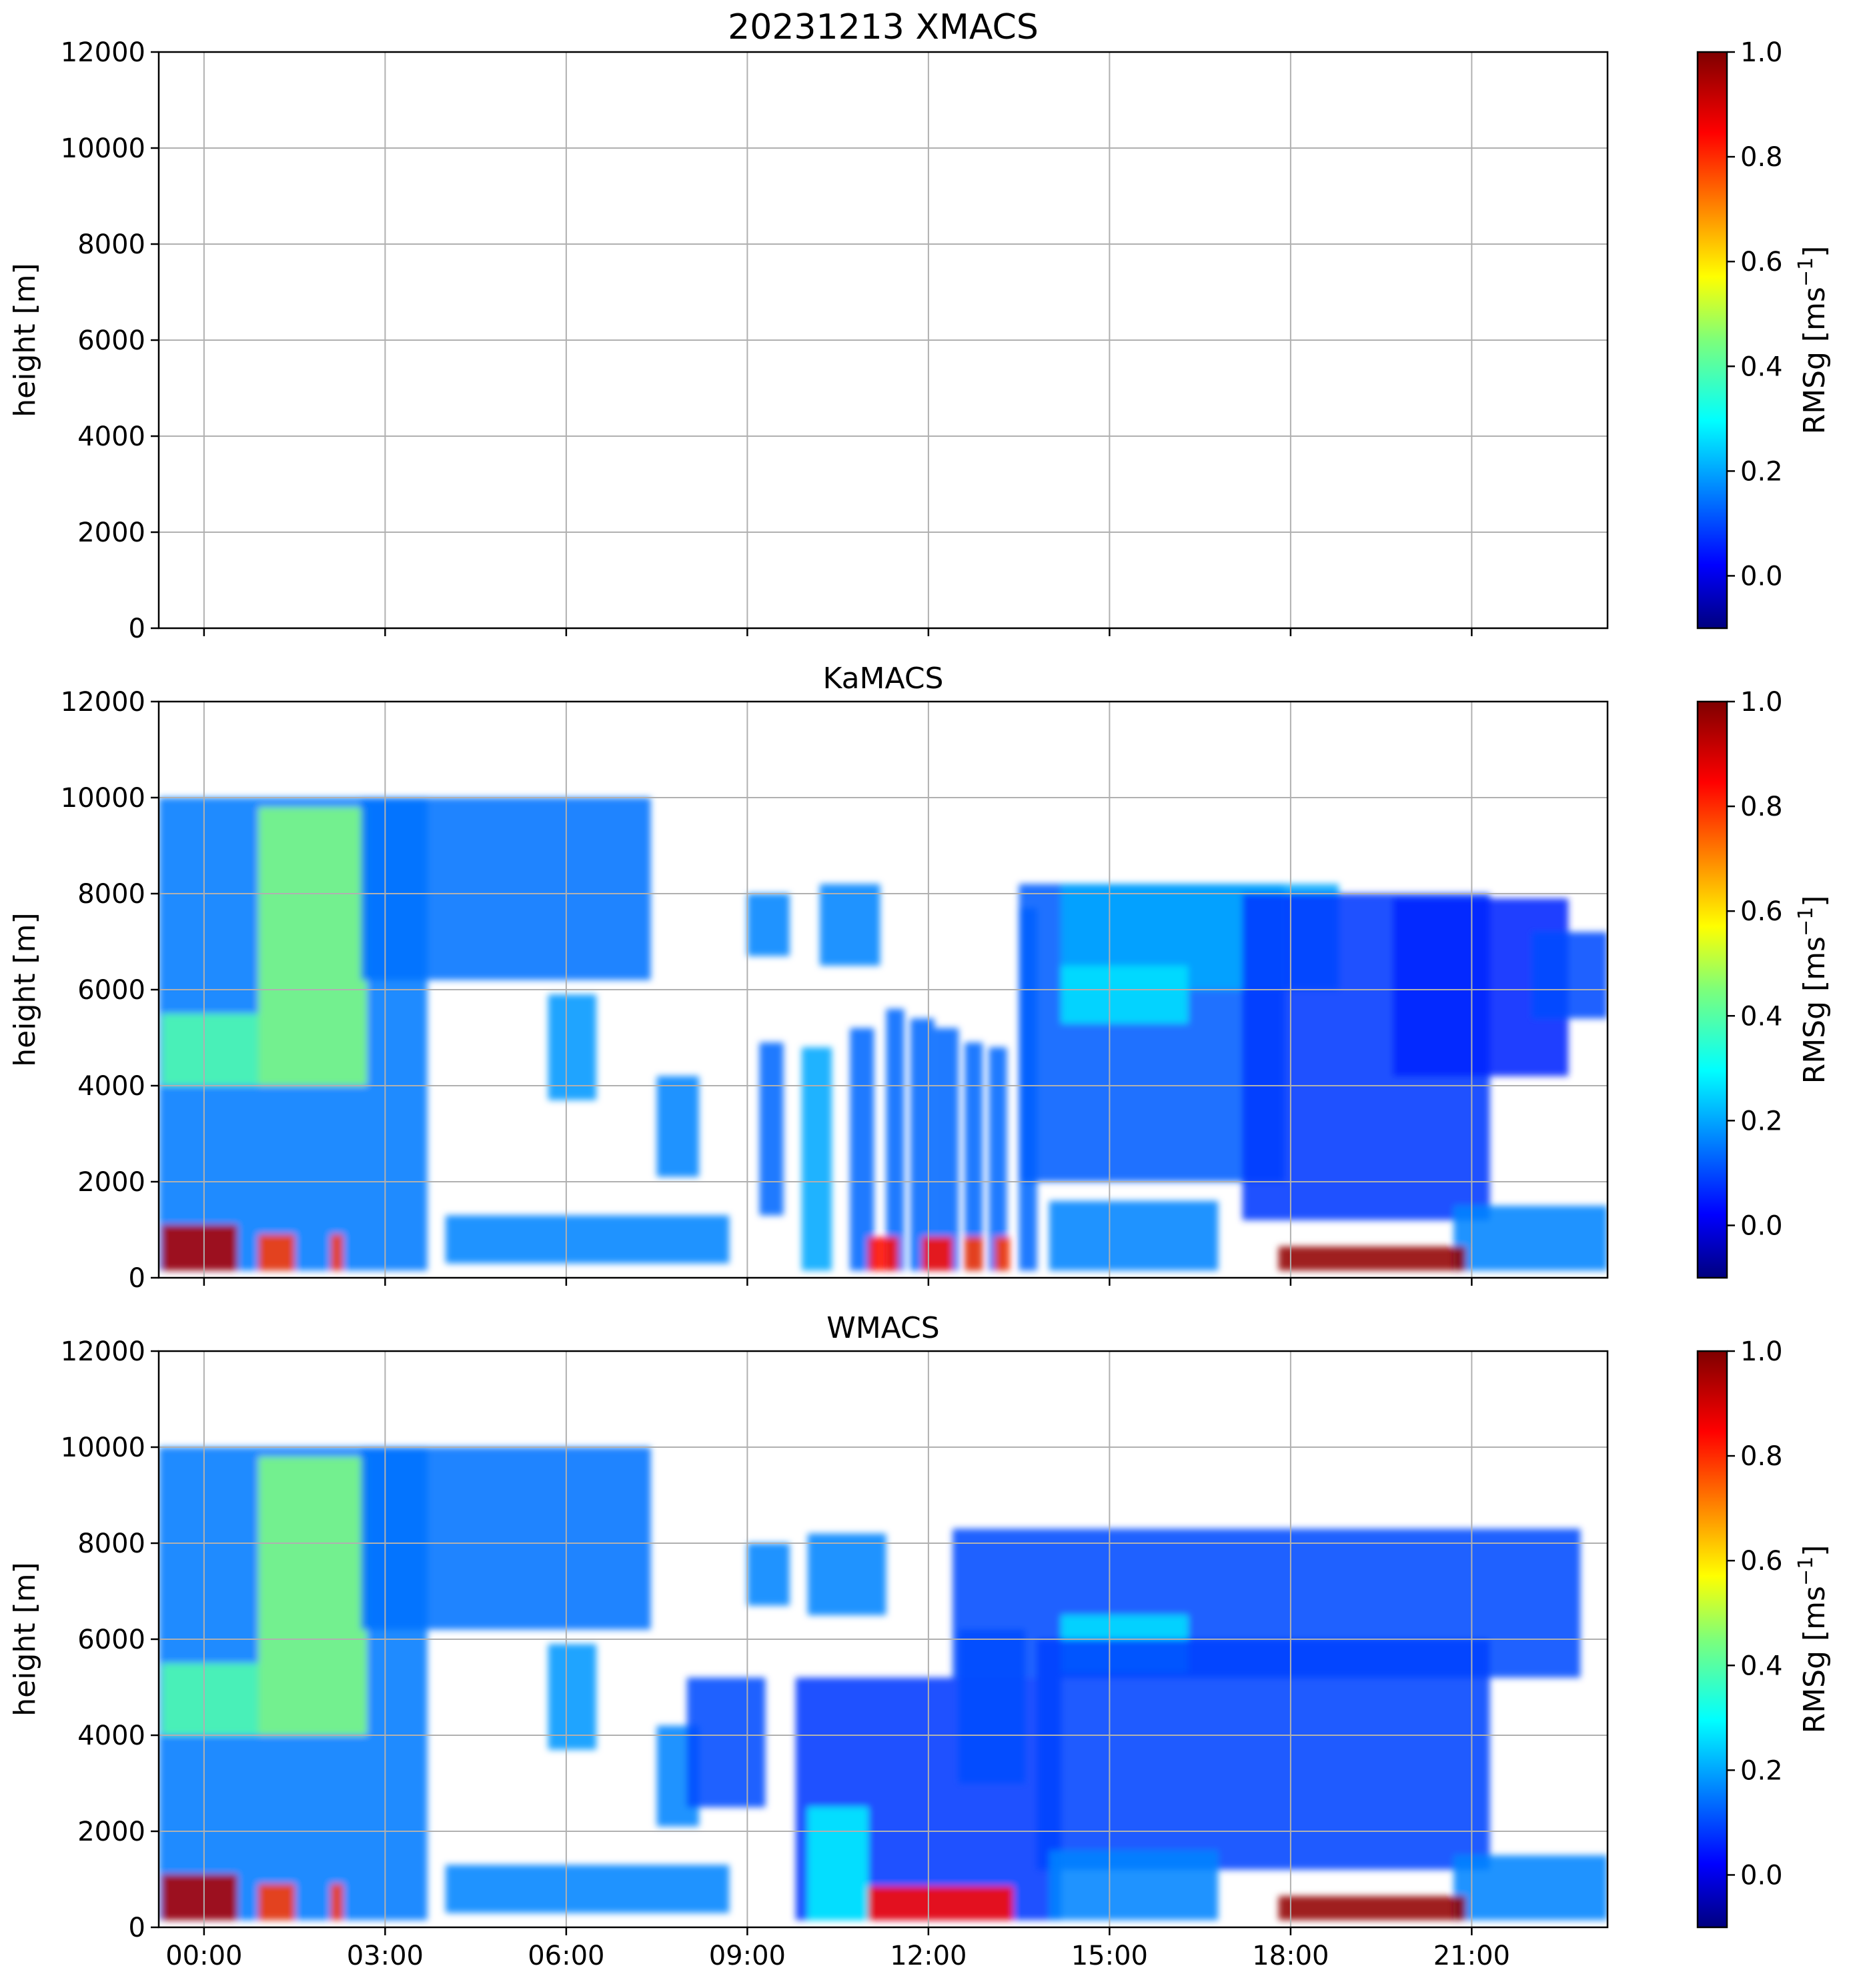  What do you see at coordinates (1290, 1956) in the screenshot?
I see `x-tick-label: 18:00` at bounding box center [1290, 1956].